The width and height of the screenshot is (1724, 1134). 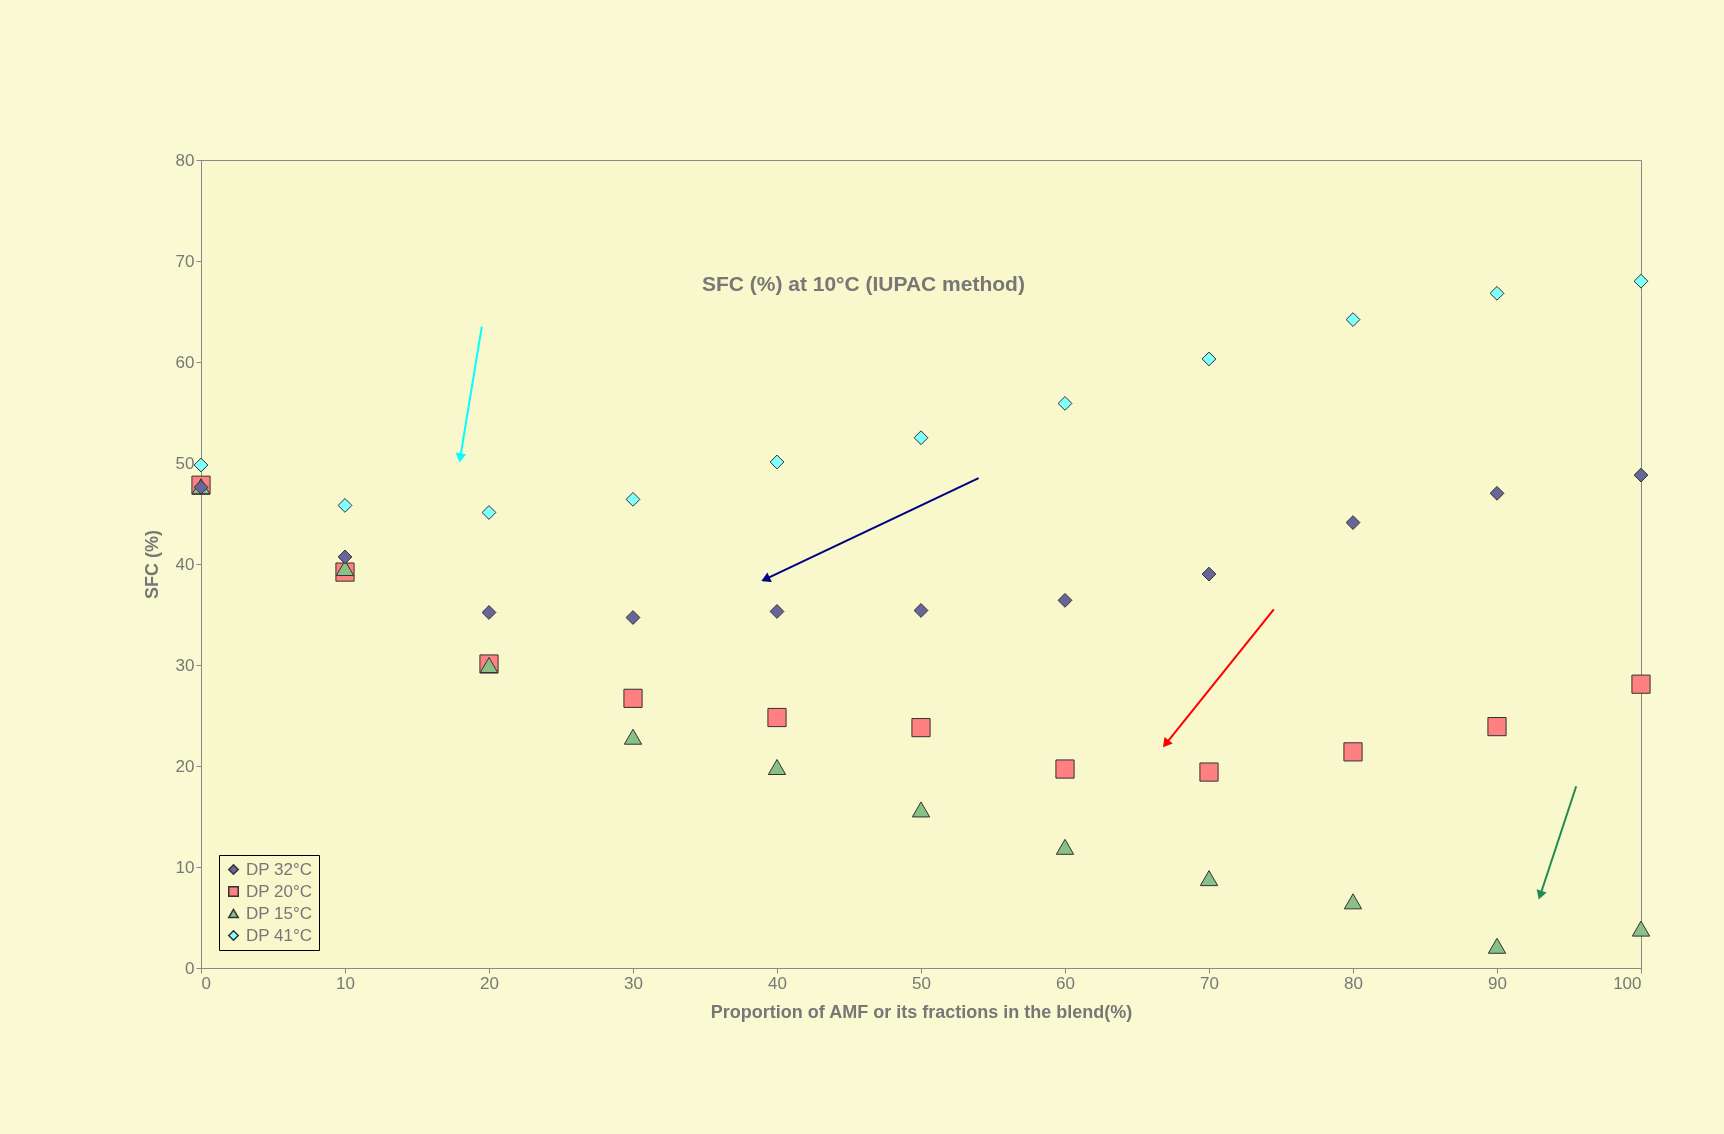 What do you see at coordinates (1353, 983) in the screenshot?
I see `x-tick-label: 80` at bounding box center [1353, 983].